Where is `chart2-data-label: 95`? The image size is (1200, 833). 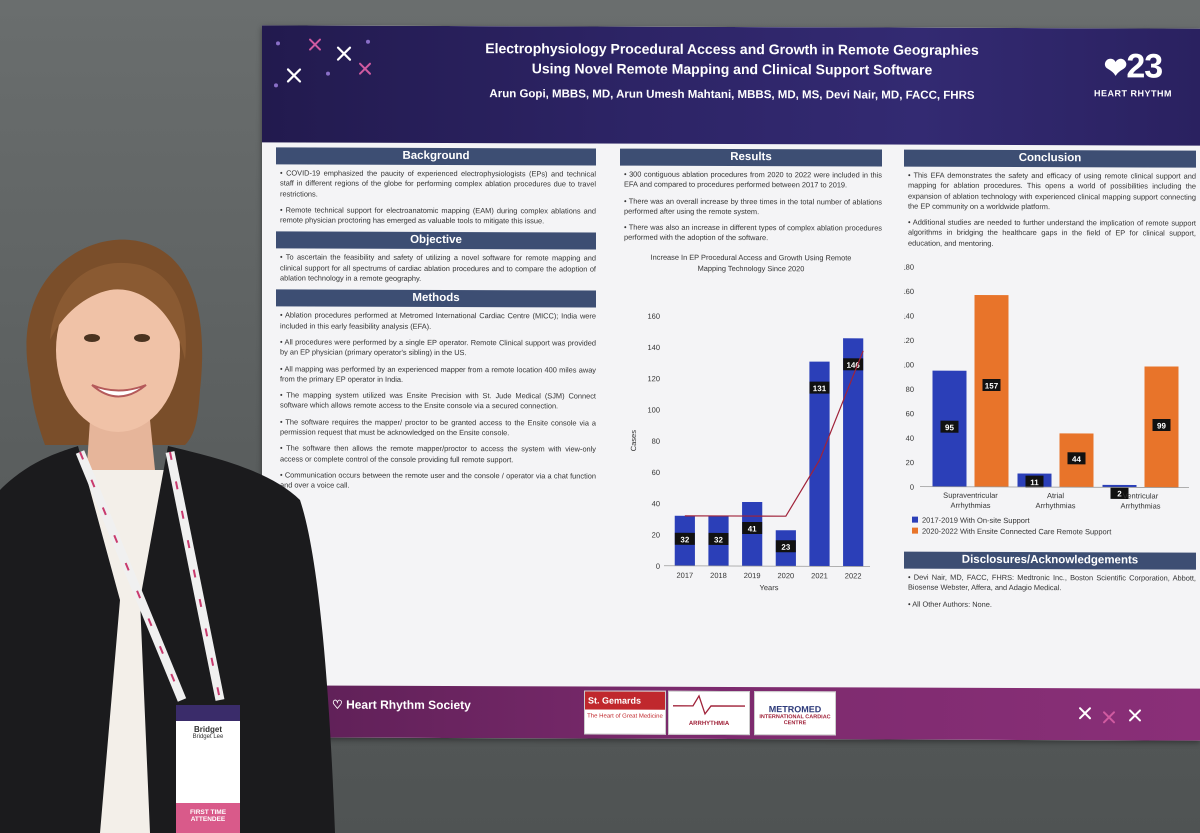
chart2-data-label: 95 is located at coordinates (949, 427).